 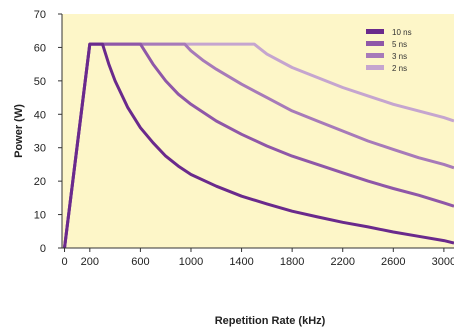 What do you see at coordinates (43, 249) in the screenshot?
I see `y-tick-label: 0` at bounding box center [43, 249].